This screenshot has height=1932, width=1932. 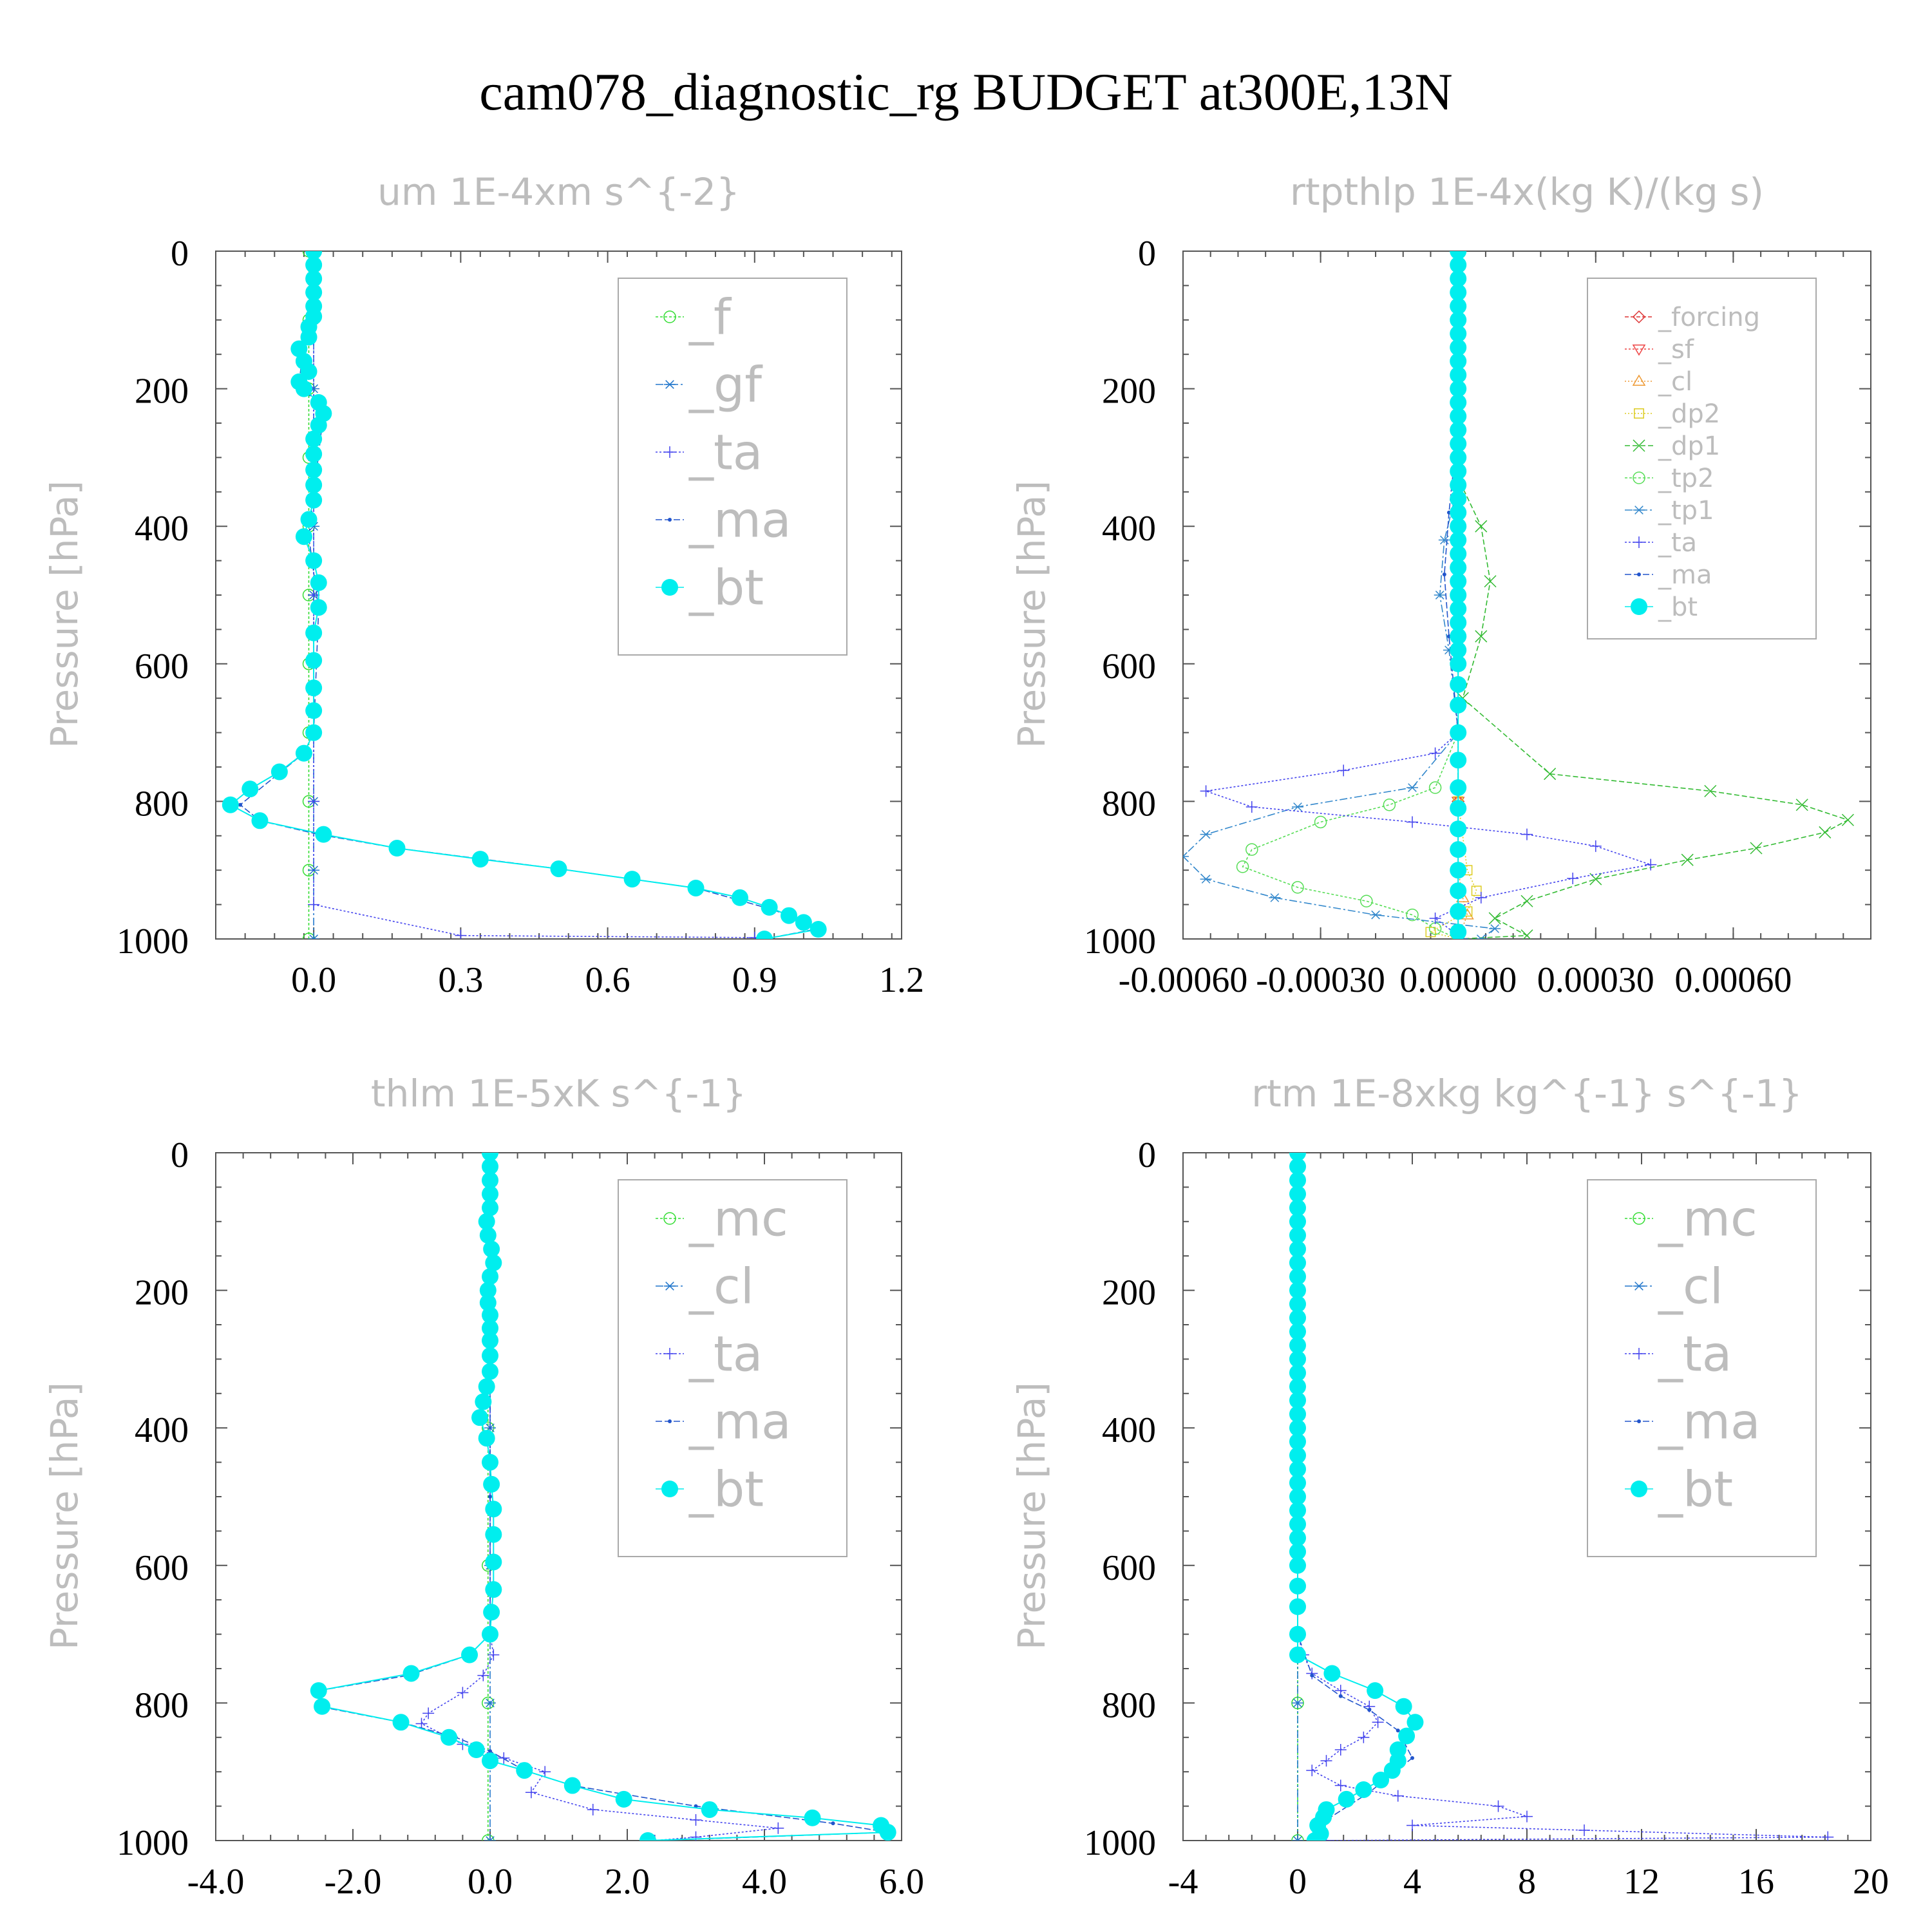 I want to click on y-tick-label: 400, so click(x=1129, y=529).